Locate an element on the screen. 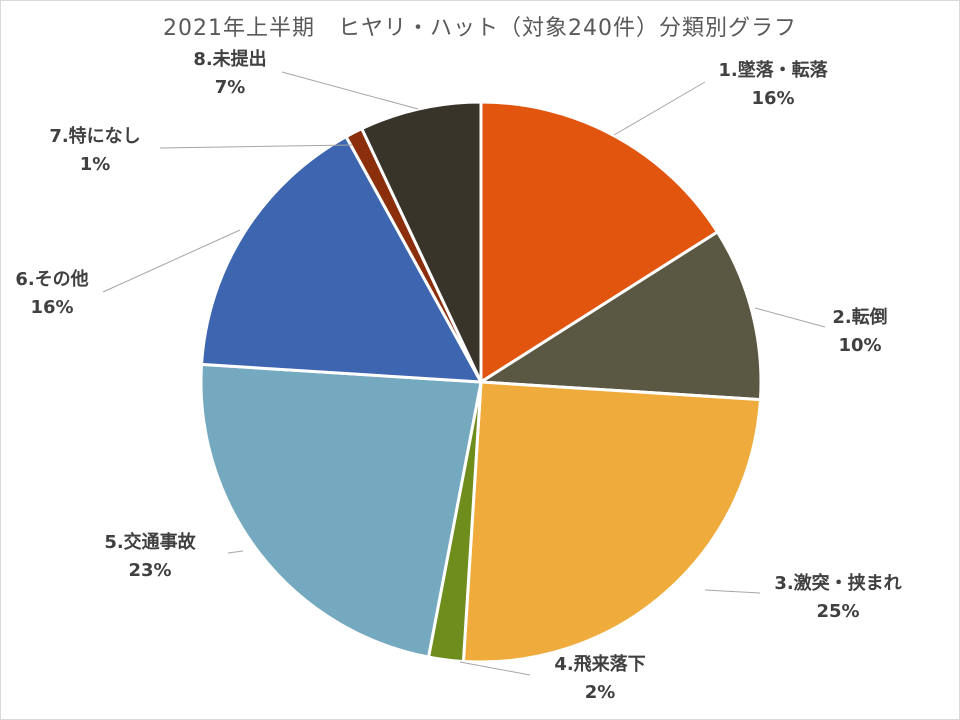 This screenshot has width=960, height=720. slice-label-2: 2.転倒 is located at coordinates (859, 317).